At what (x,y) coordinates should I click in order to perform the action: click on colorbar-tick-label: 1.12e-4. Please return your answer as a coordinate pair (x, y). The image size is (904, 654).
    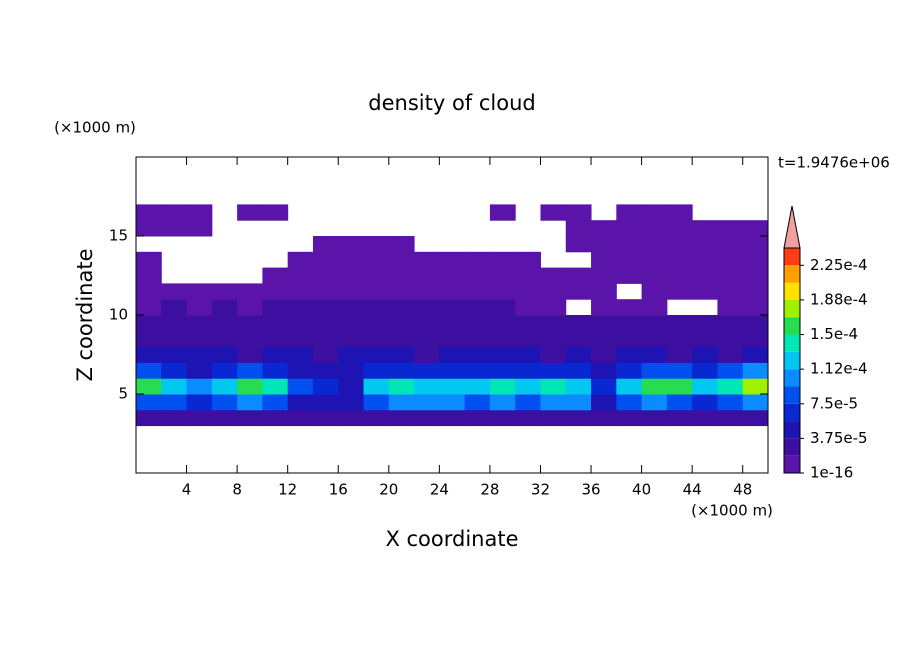
    Looking at the image, I should click on (839, 369).